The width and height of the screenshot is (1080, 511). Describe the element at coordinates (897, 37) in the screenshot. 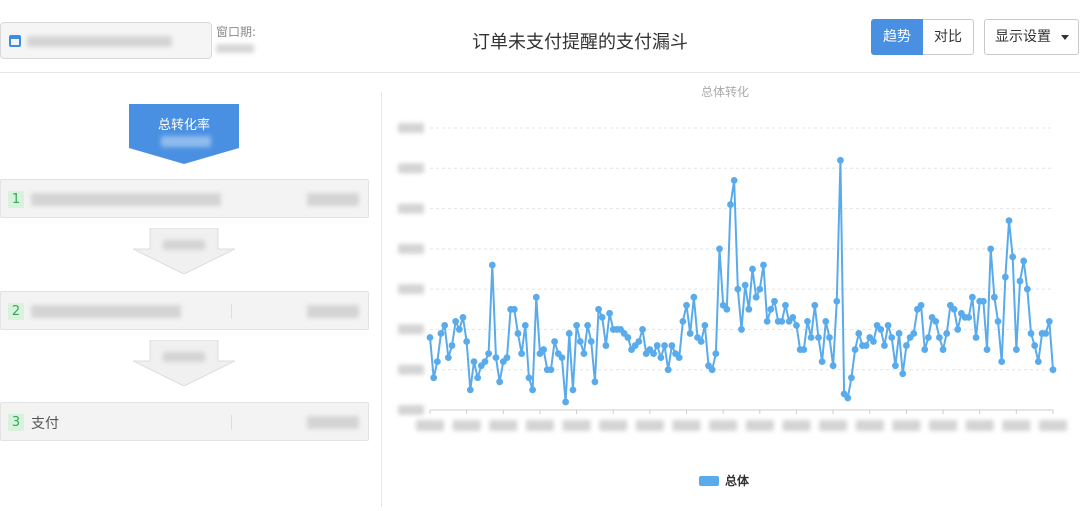

I see `tab-trend: 趋势` at that location.